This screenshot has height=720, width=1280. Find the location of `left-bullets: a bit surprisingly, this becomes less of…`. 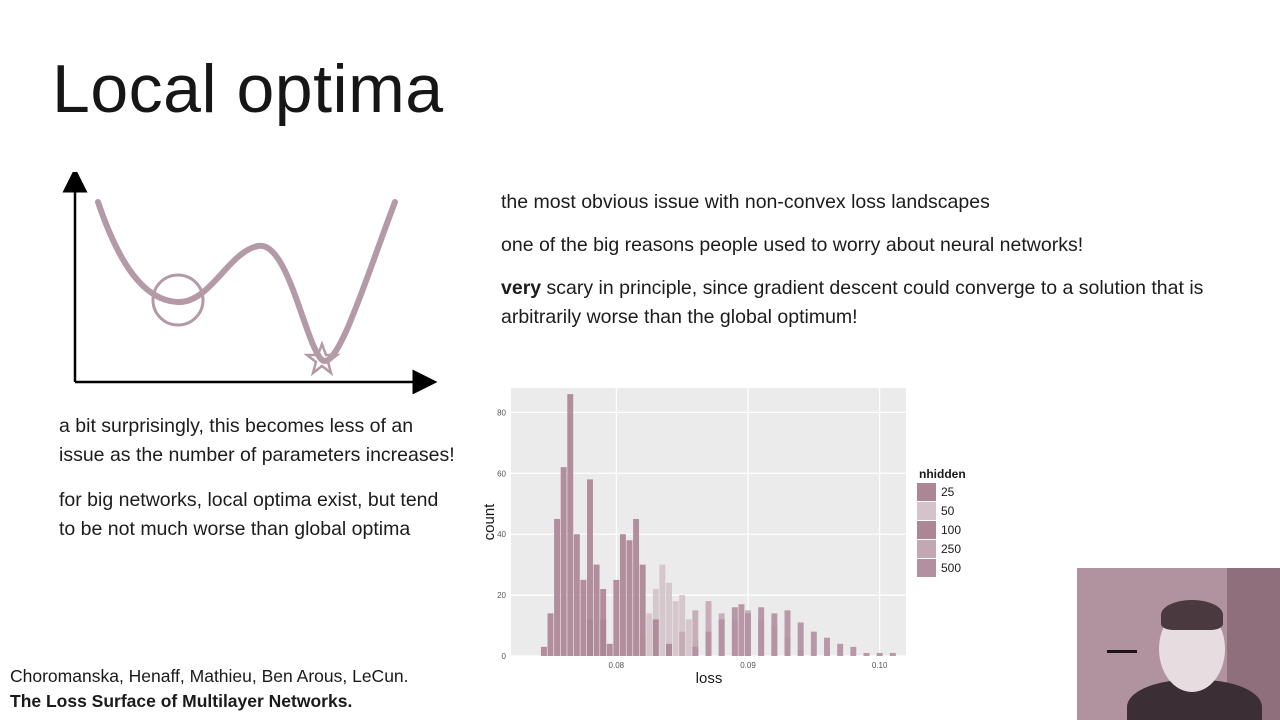

left-bullets: a bit surprisingly, this becomes less of… is located at coordinates (259, 486).